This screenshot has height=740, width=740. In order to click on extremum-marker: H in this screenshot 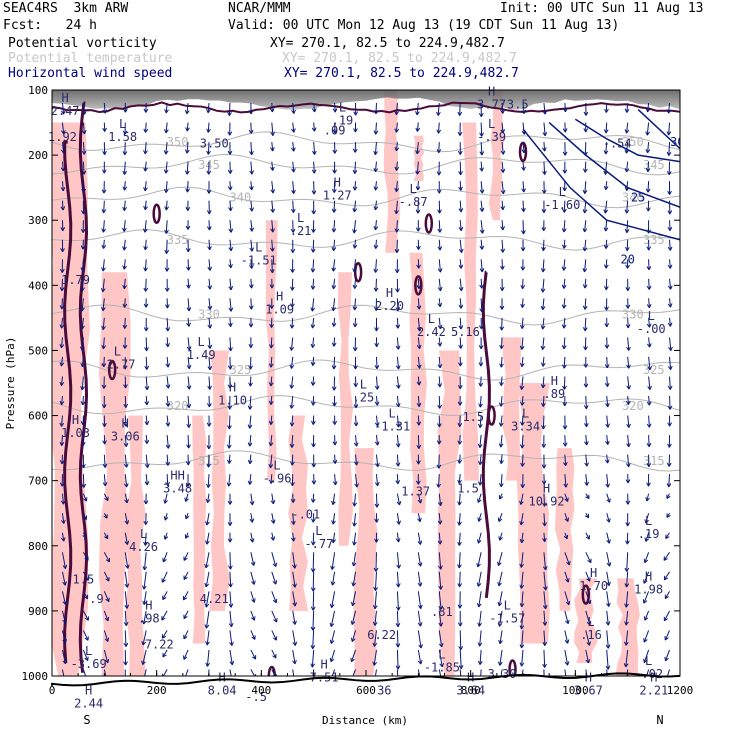, I will do `click(148, 606)`.